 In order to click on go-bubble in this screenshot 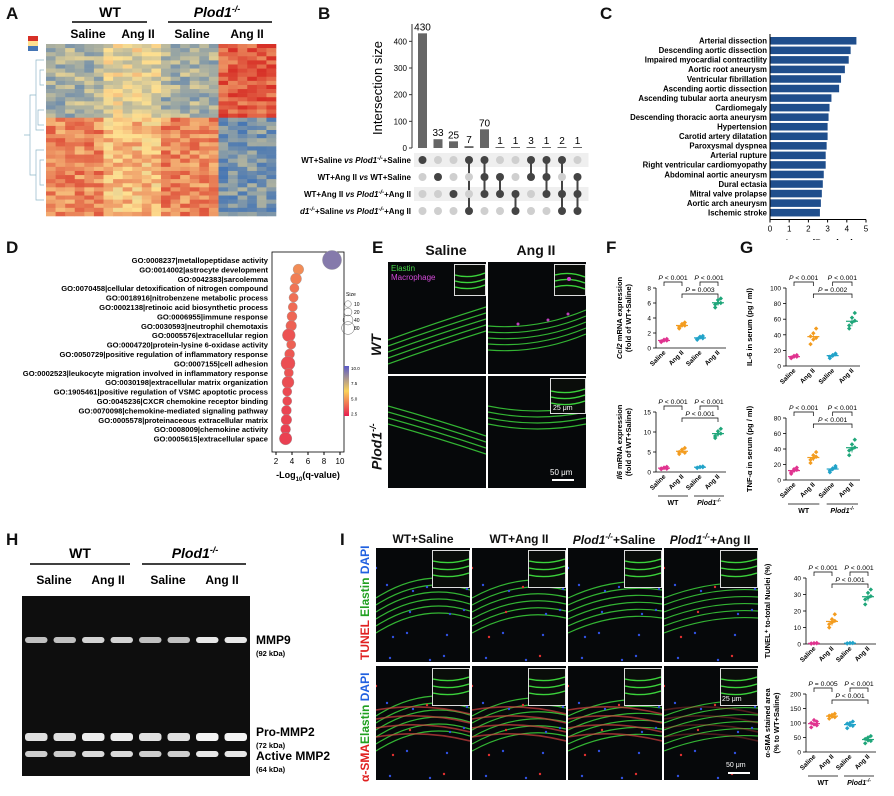, I will do `click(286, 439)`.